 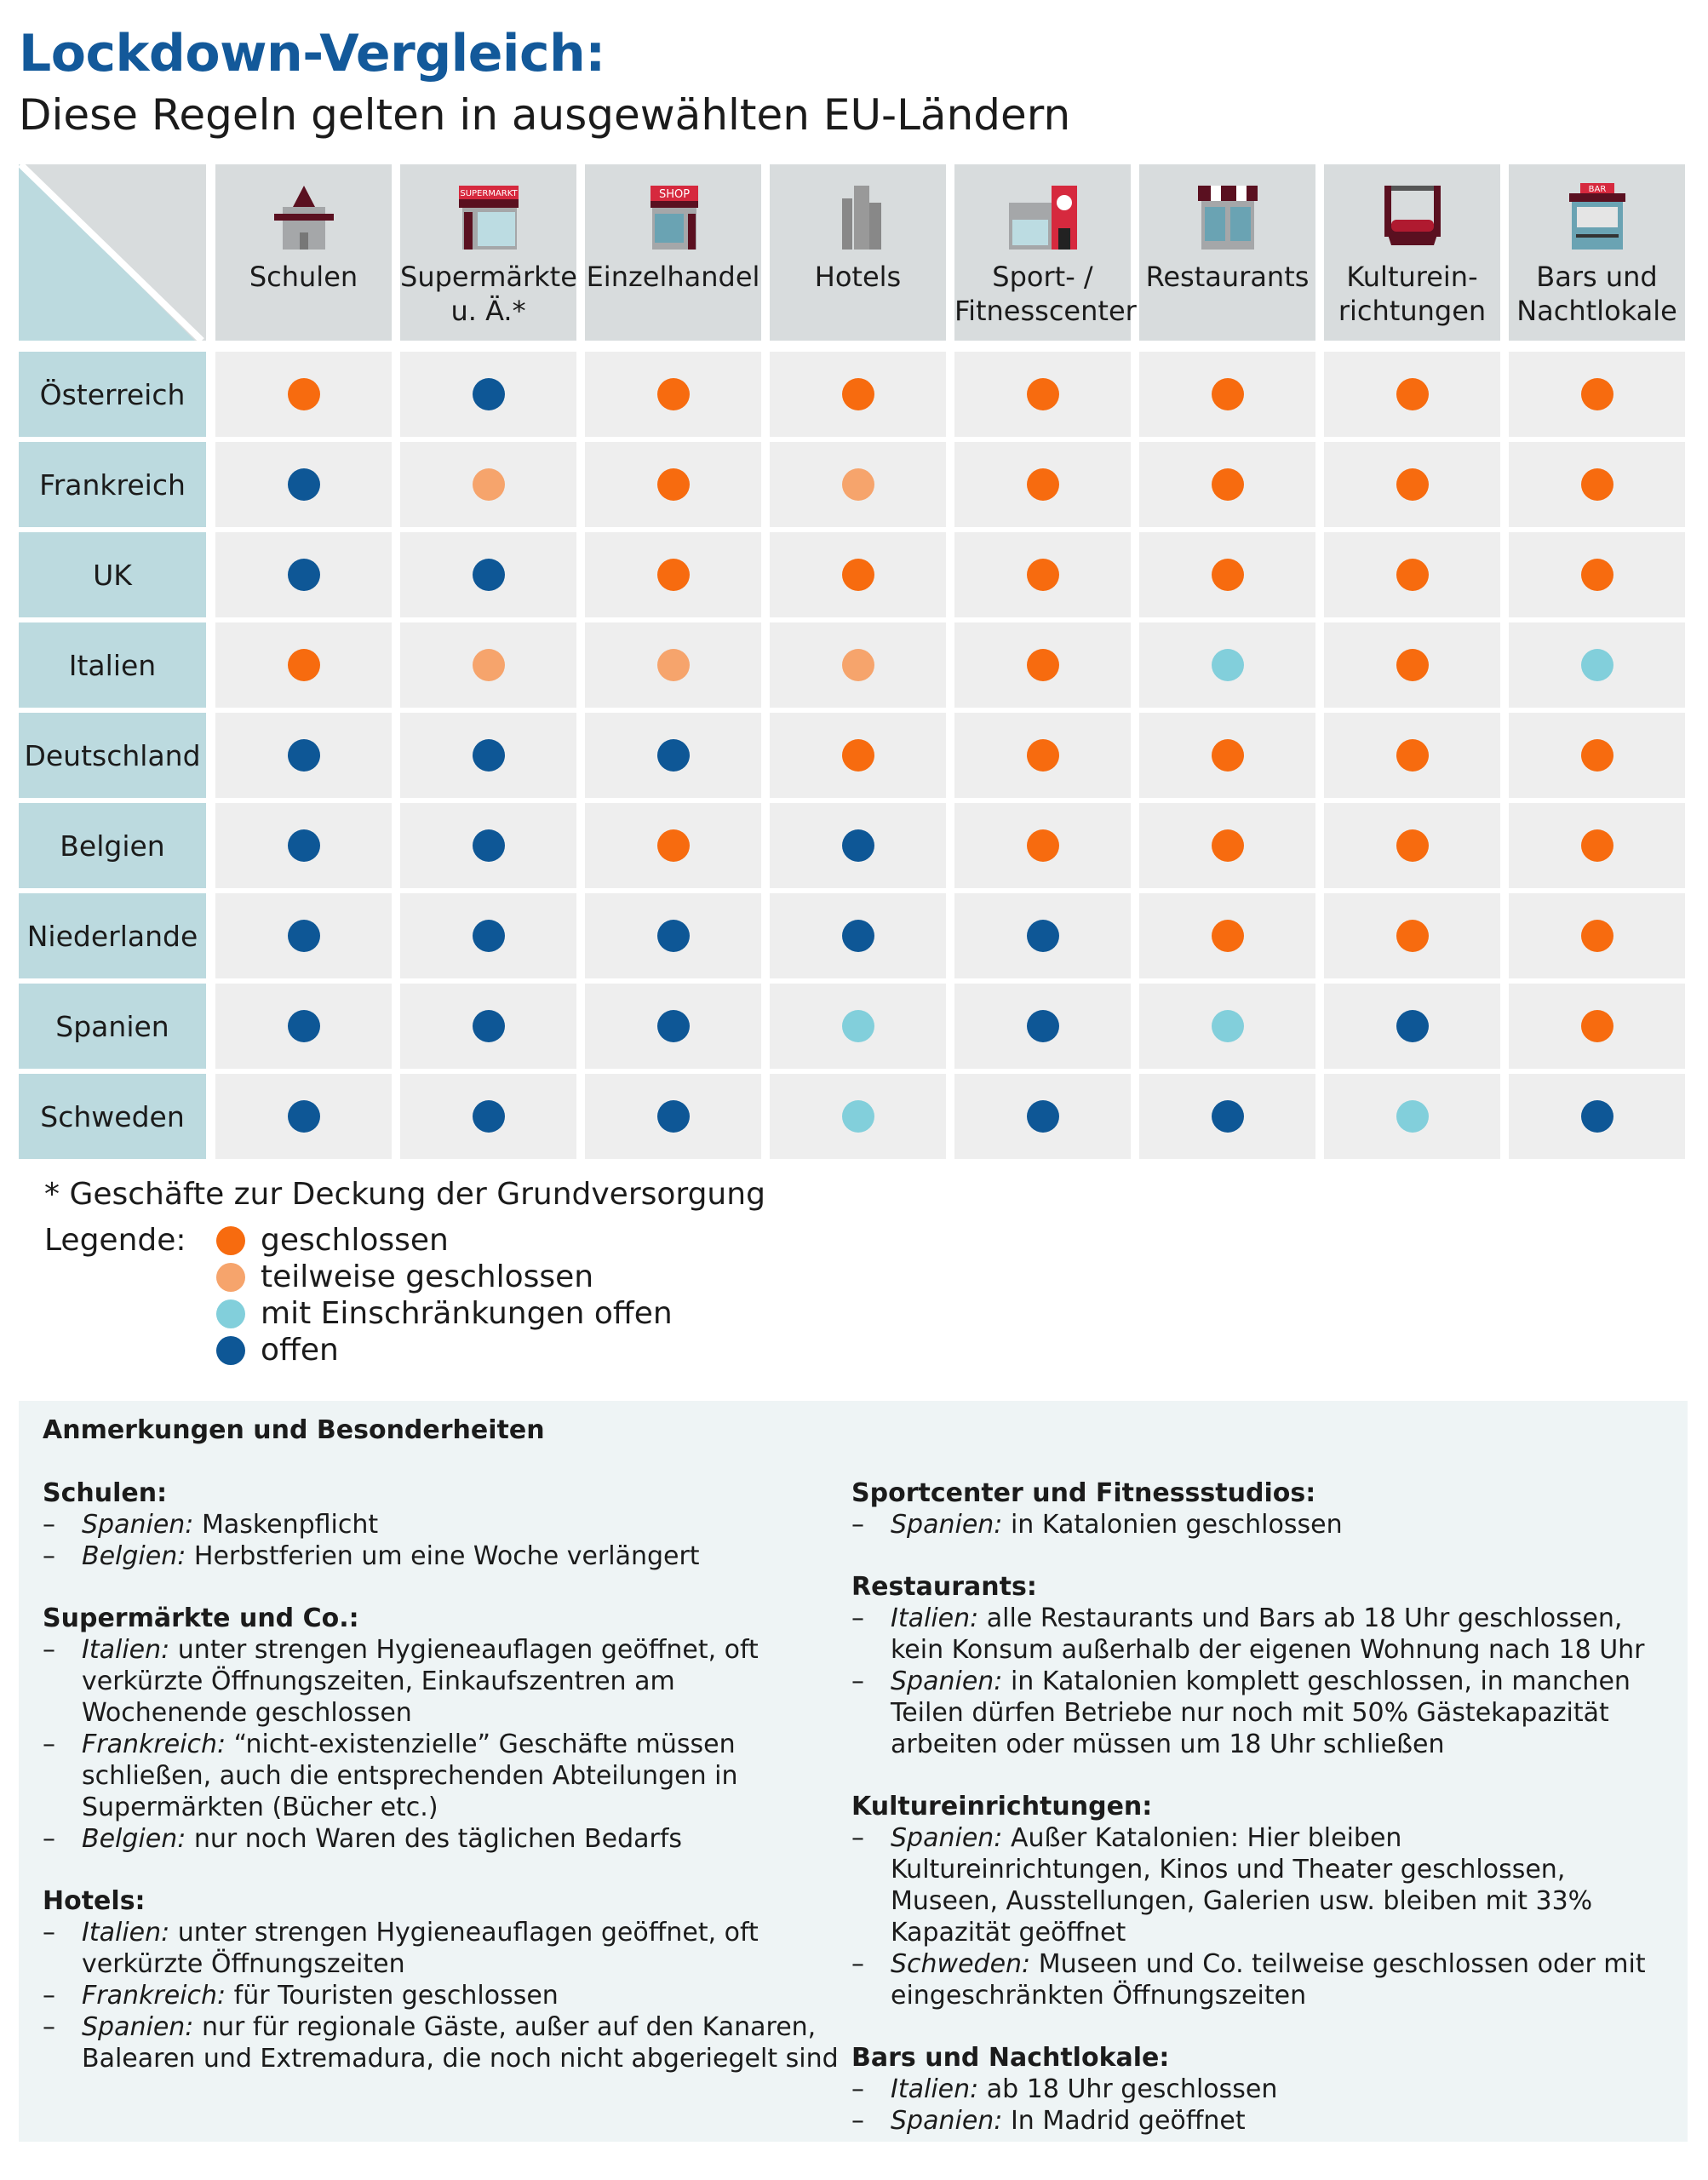 I want to click on legend-item: offen, so click(x=278, y=1351).